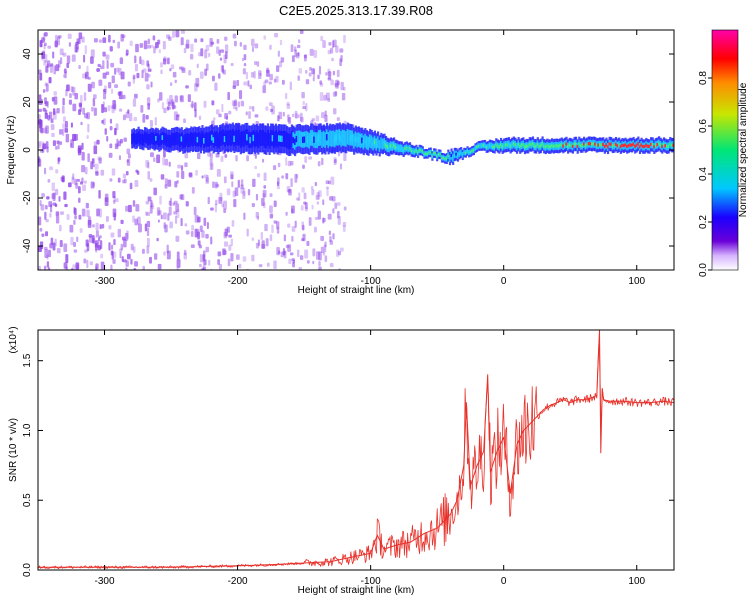 The image size is (750, 600). Describe the element at coordinates (504, 281) in the screenshot. I see `spectrogram-x-tick-label: 0` at that location.